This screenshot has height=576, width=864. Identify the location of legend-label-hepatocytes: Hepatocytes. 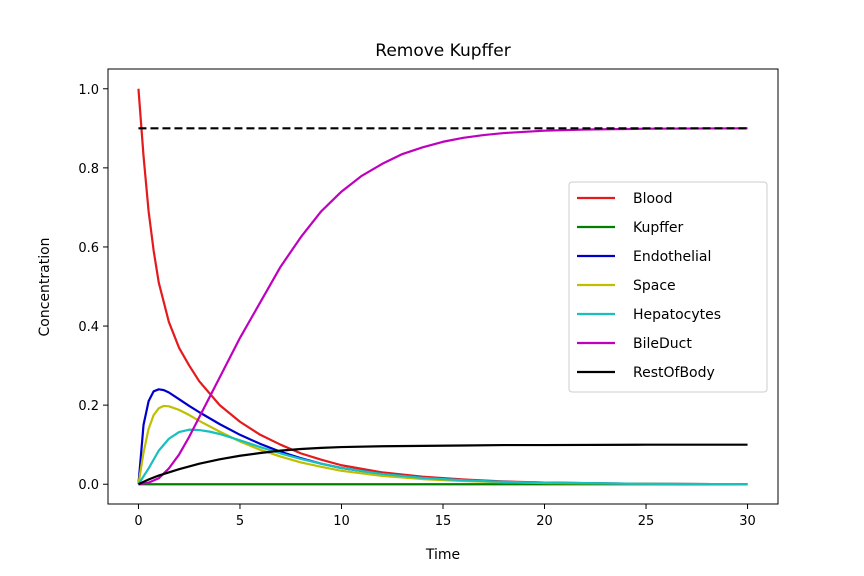
(677, 315).